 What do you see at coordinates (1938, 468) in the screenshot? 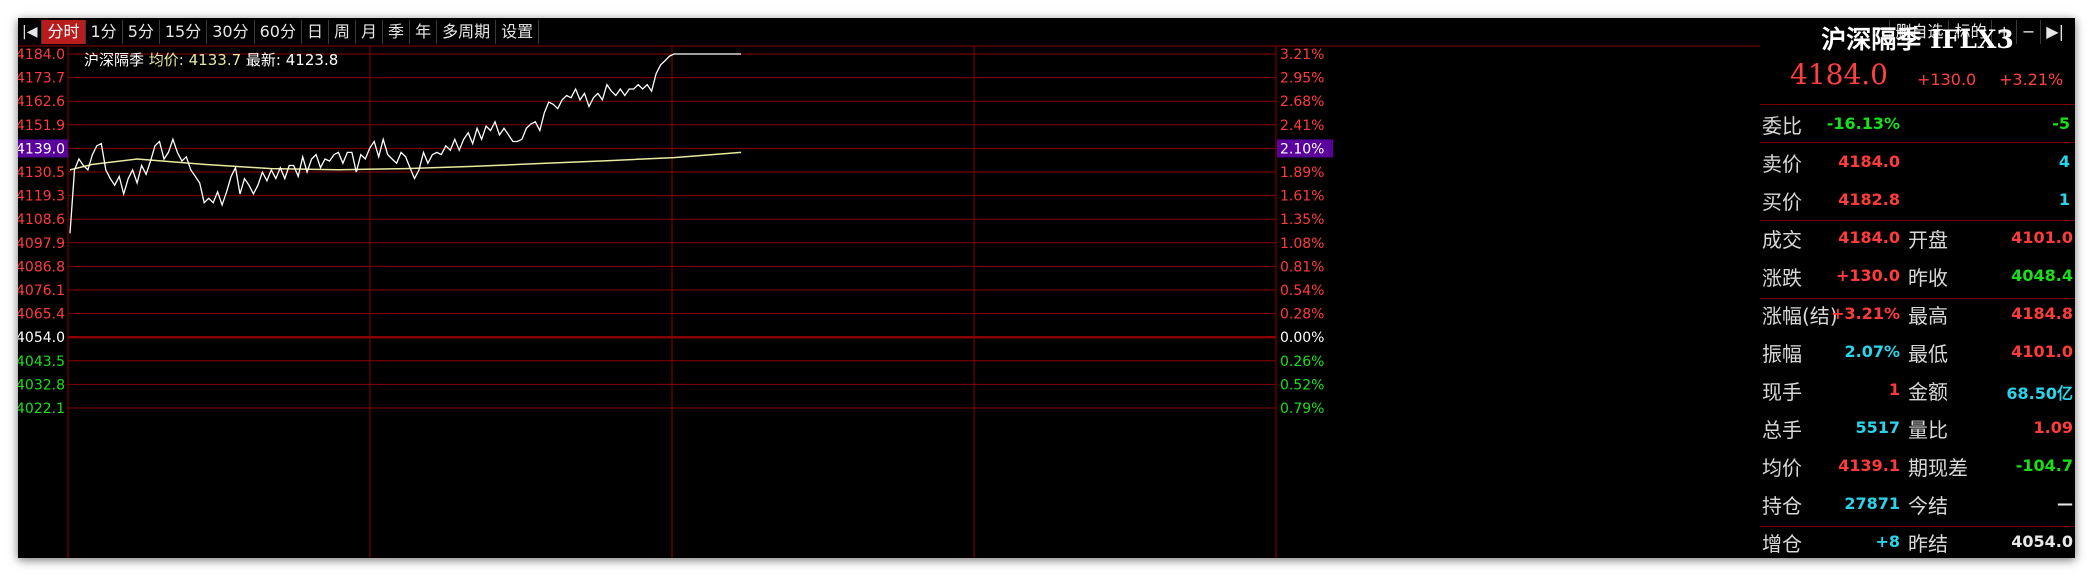
I see `quote-row-label: 期现差` at bounding box center [1938, 468].